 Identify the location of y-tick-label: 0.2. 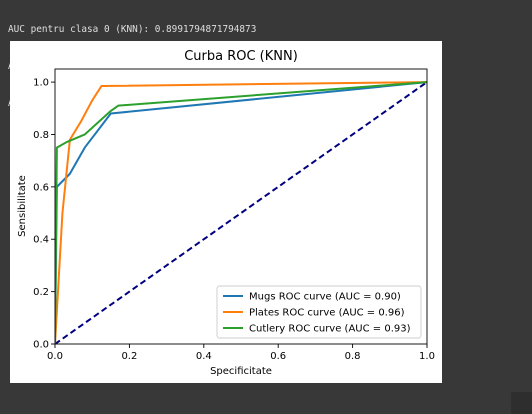
(41, 292).